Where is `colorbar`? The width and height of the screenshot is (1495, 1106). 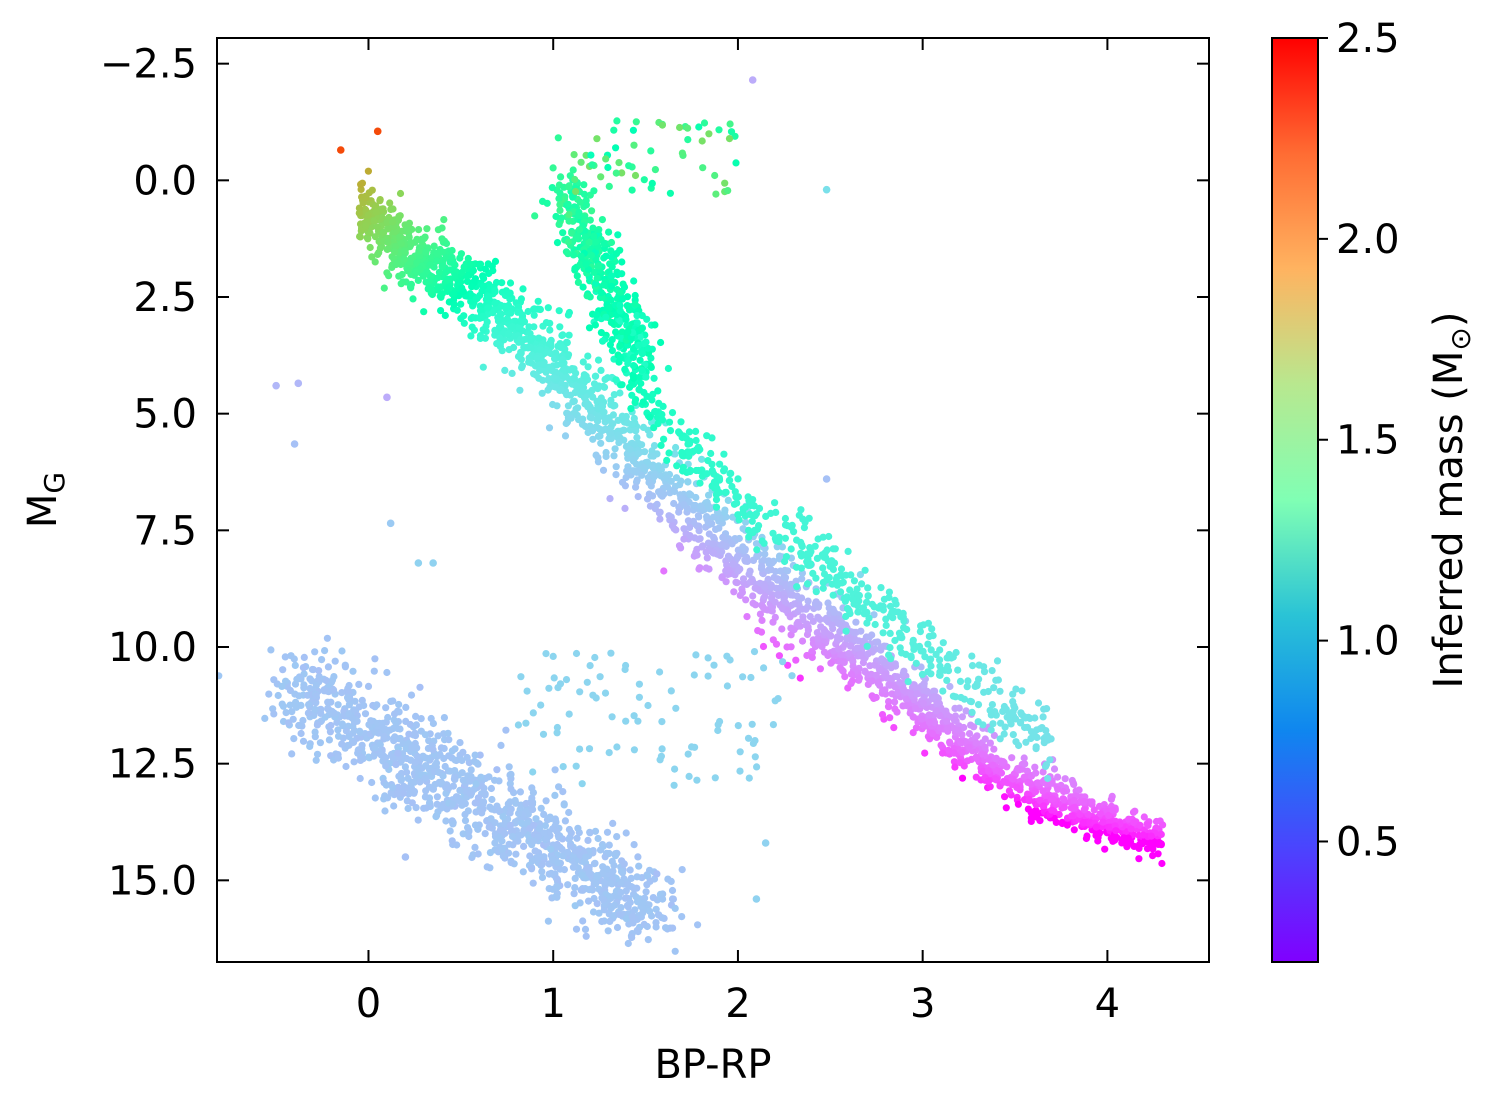 colorbar is located at coordinates (1295, 500).